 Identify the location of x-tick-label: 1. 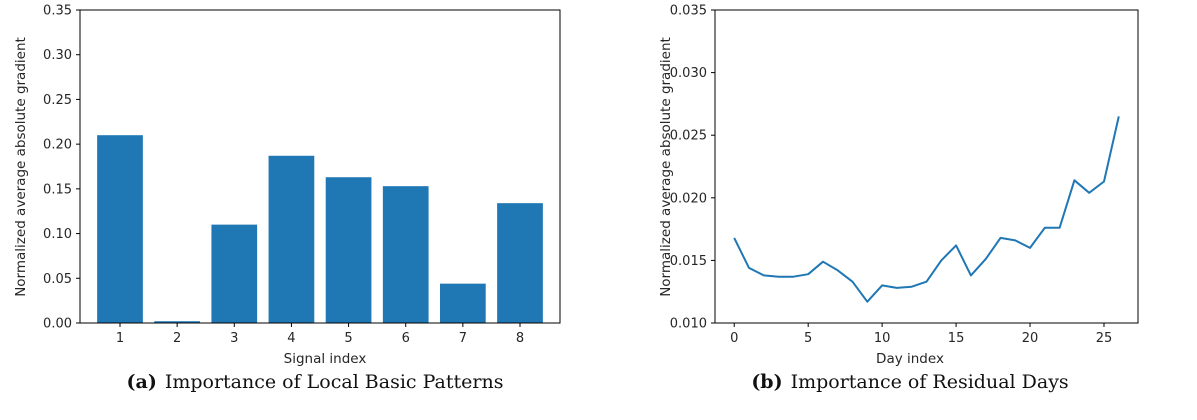
(120, 338).